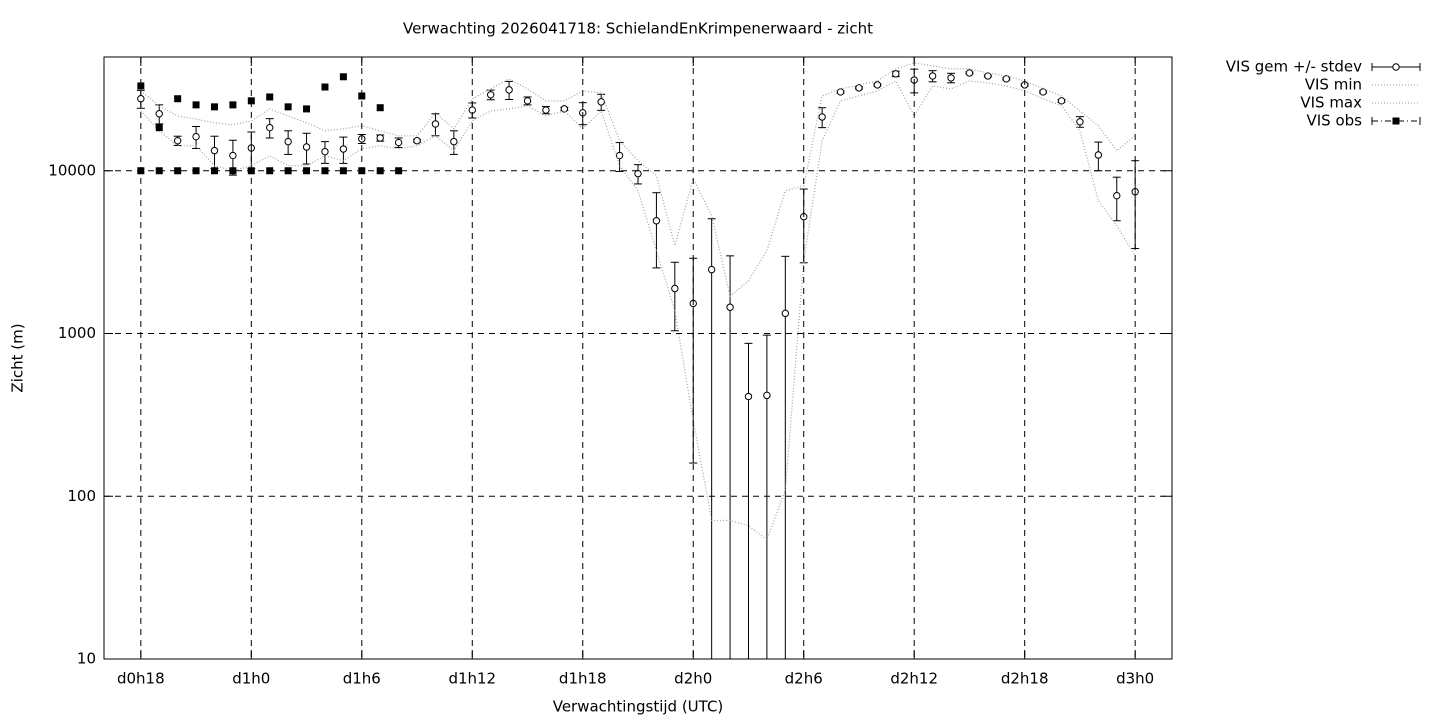 Image resolution: width=1440 pixels, height=720 pixels. Describe the element at coordinates (638, 707) in the screenshot. I see `x-axis-label: Verwachtingstijd (UTC)` at that location.